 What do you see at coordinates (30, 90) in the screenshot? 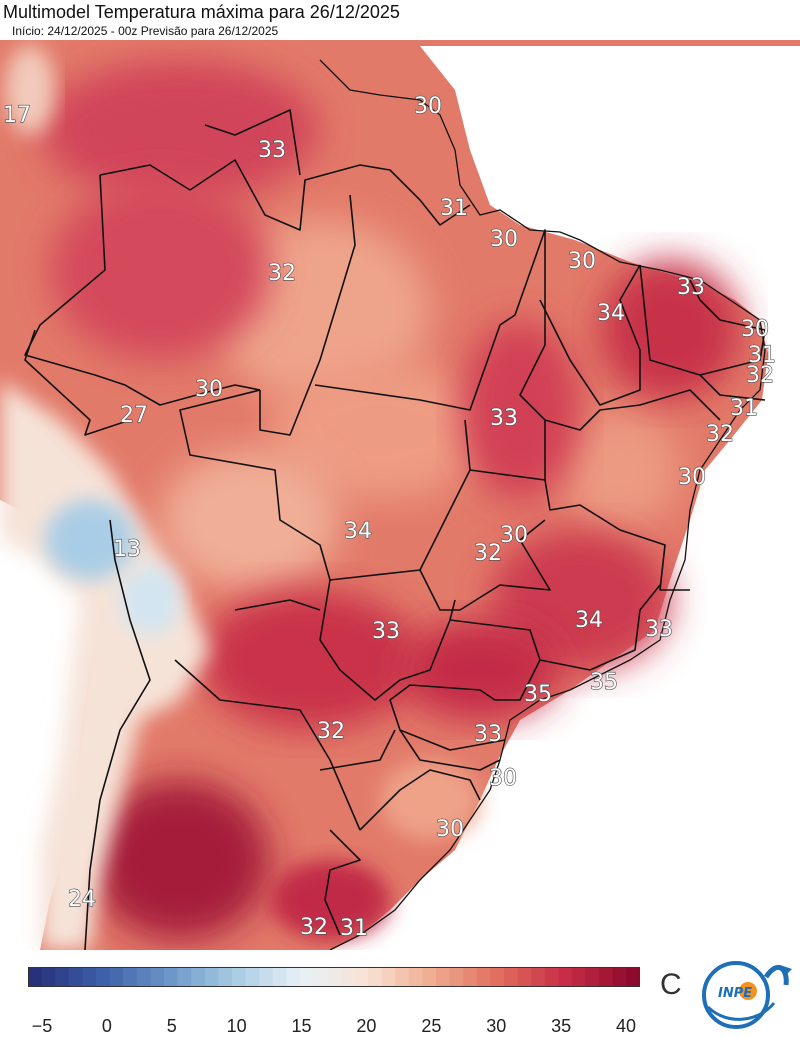
I see `andes-north-cold` at bounding box center [30, 90].